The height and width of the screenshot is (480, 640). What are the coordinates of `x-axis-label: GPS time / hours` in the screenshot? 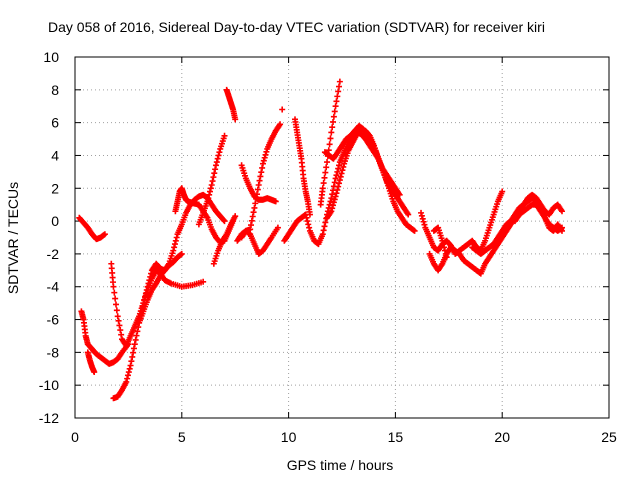 It's located at (340, 465).